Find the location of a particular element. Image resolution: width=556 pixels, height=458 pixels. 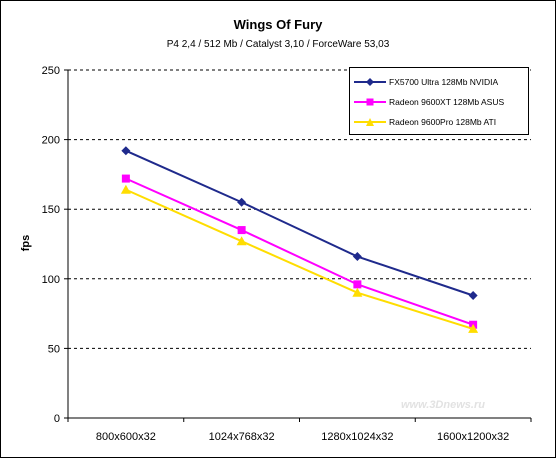

legend-swatch-9600pro is located at coordinates (370, 122).